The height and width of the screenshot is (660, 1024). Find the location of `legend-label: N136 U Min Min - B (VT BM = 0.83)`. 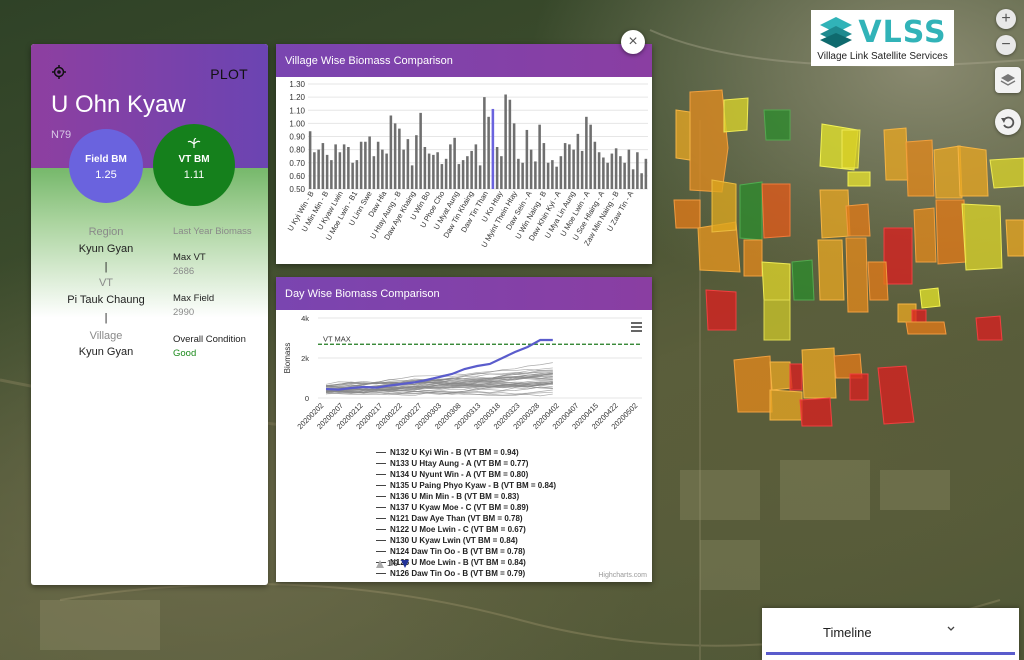

legend-label: N136 U Min Min - B (VT BM = 0.83) is located at coordinates (455, 496).